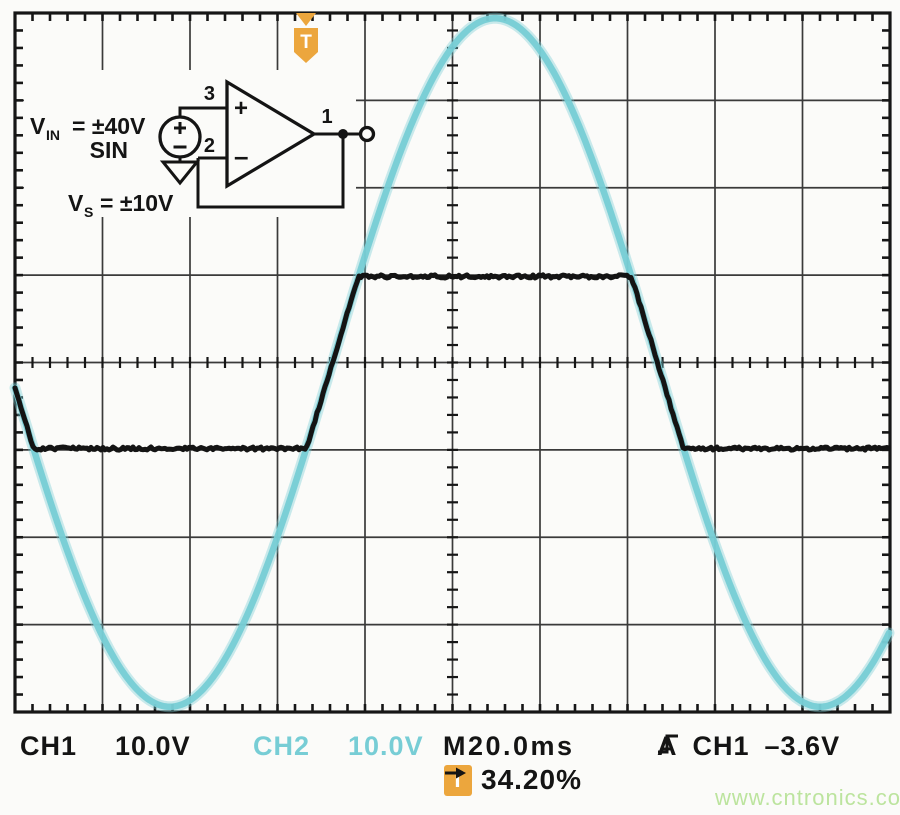 Image resolution: width=900 pixels, height=815 pixels. What do you see at coordinates (180, 128) in the screenshot?
I see `source-plus-icon` at bounding box center [180, 128].